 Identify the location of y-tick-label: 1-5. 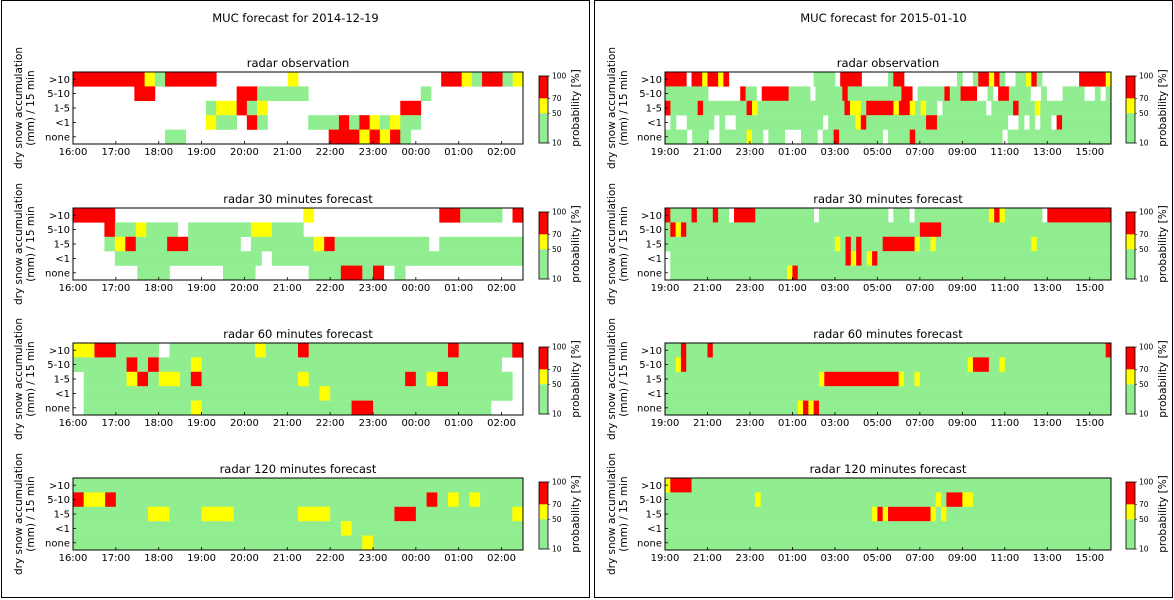
(62, 515).